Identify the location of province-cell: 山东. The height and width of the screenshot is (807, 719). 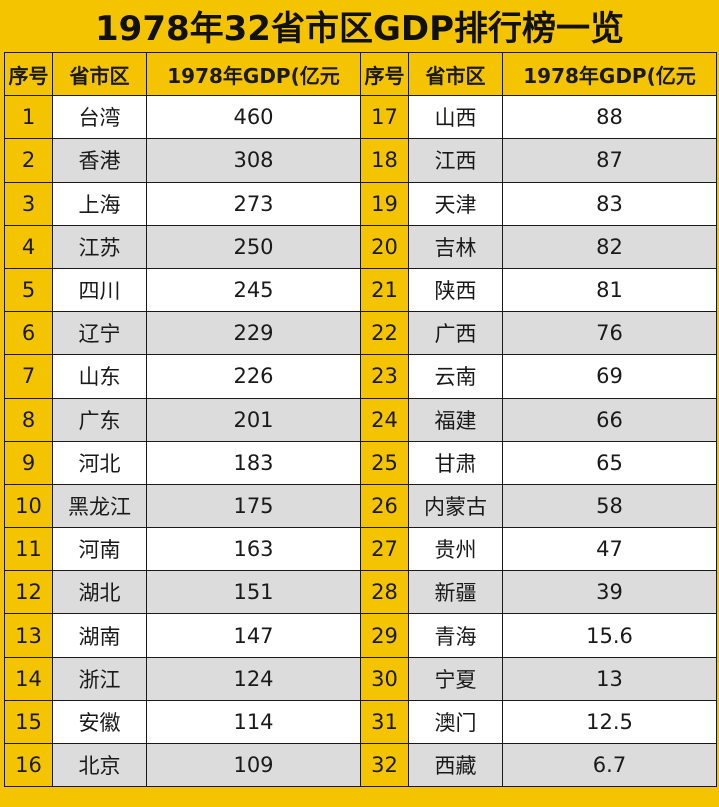
(99, 376).